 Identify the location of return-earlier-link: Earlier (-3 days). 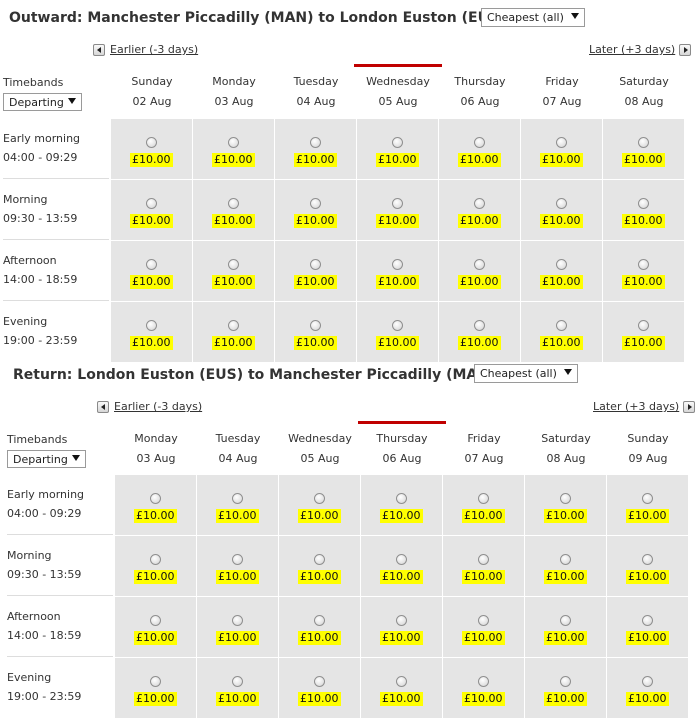
(149, 406).